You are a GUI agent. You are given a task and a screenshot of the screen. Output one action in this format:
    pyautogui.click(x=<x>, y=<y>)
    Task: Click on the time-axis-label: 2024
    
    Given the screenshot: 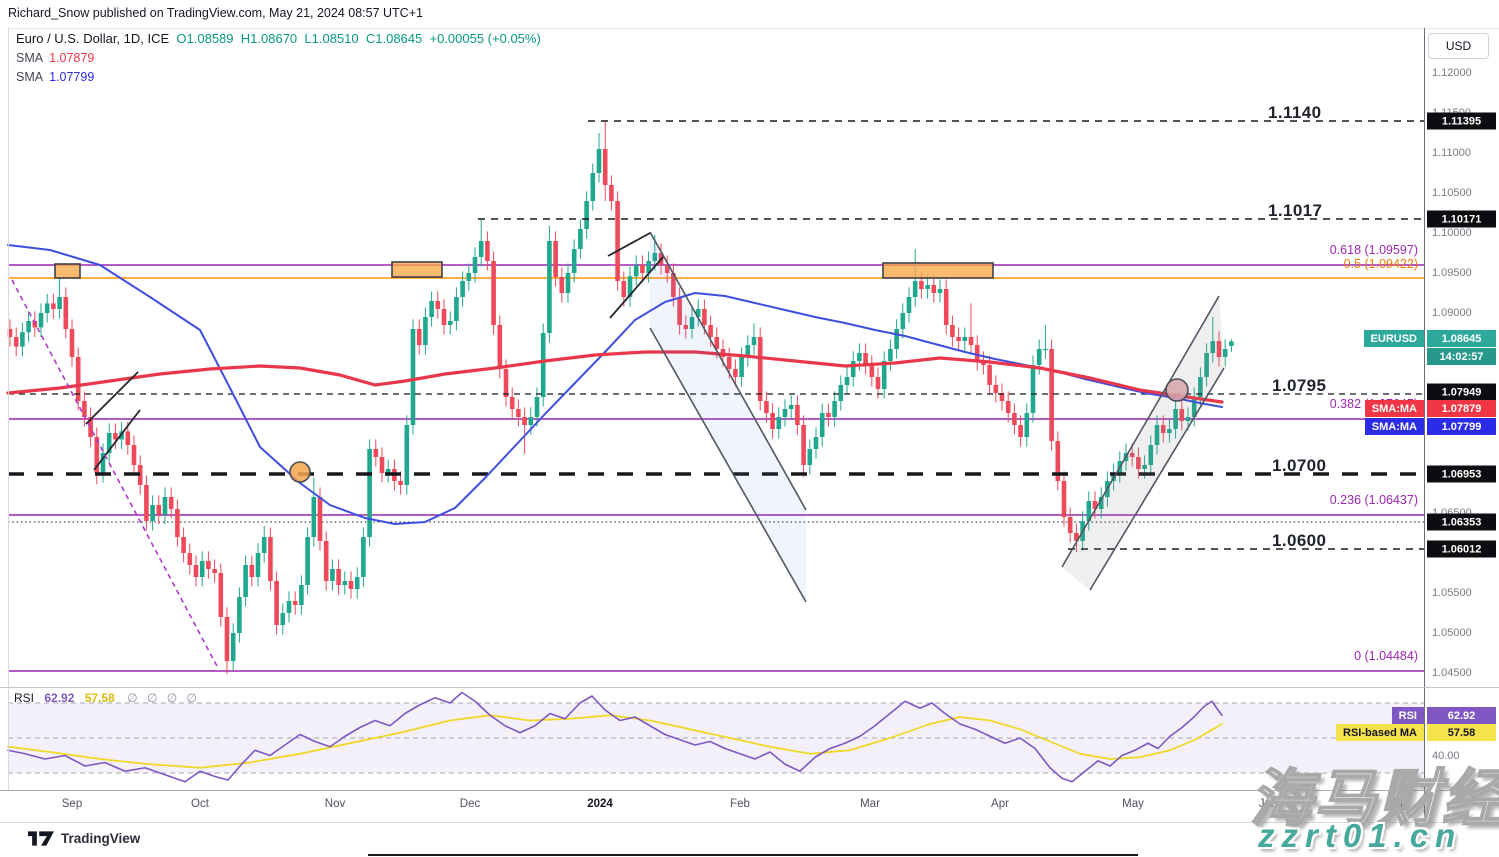 What is the action you would take?
    pyautogui.click(x=600, y=804)
    